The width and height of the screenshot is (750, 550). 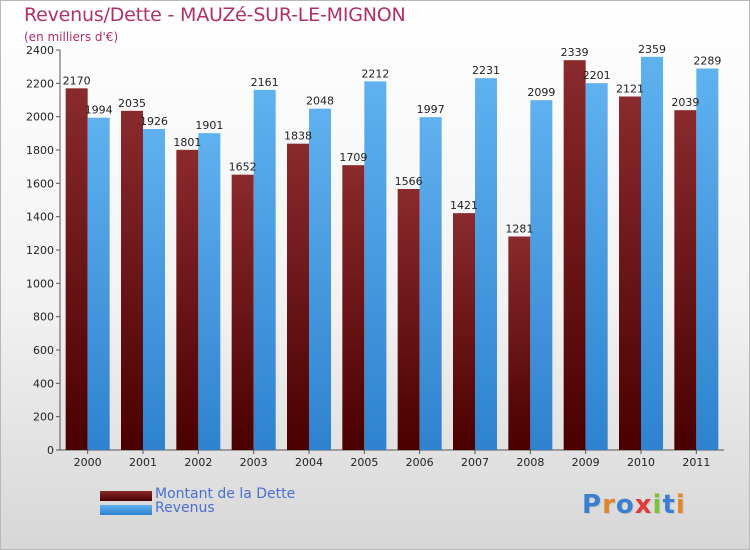 I want to click on x-tick-label: 2001, so click(x=143, y=462).